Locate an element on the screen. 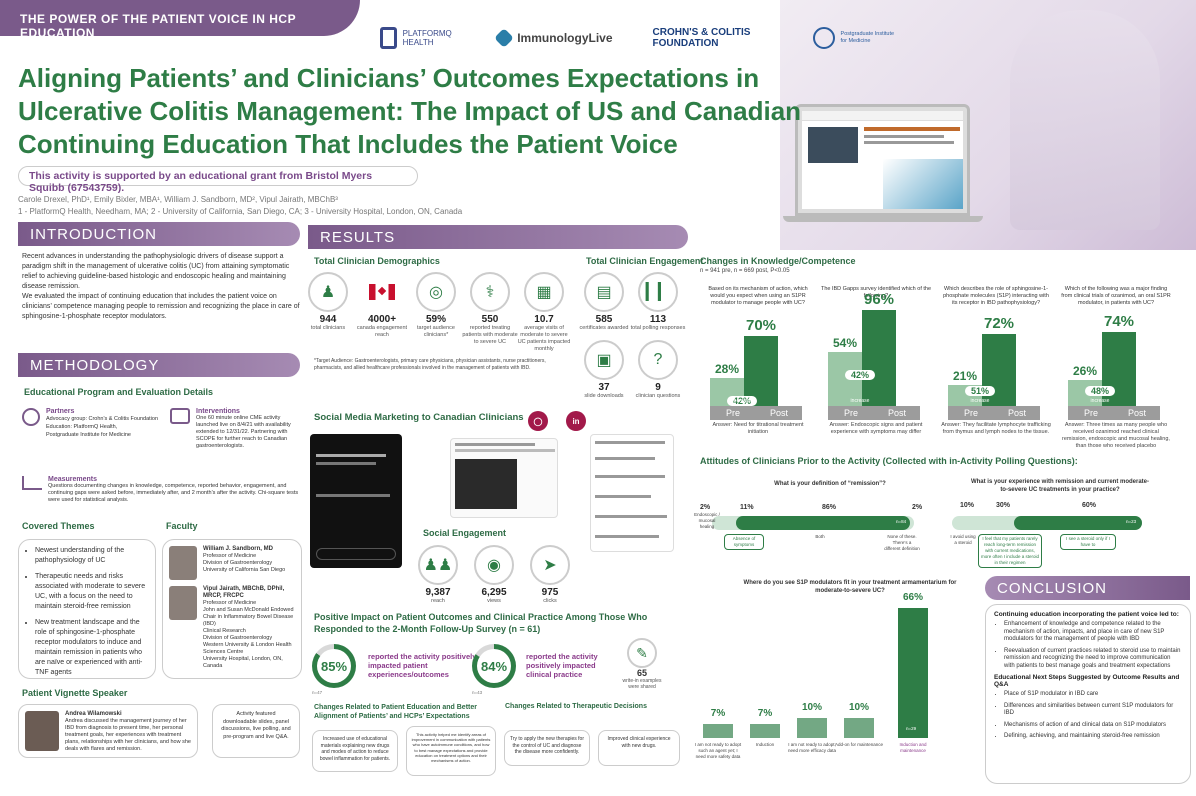 This screenshot has height=796, width=1196. experience-percent: 10% is located at coordinates (967, 505).